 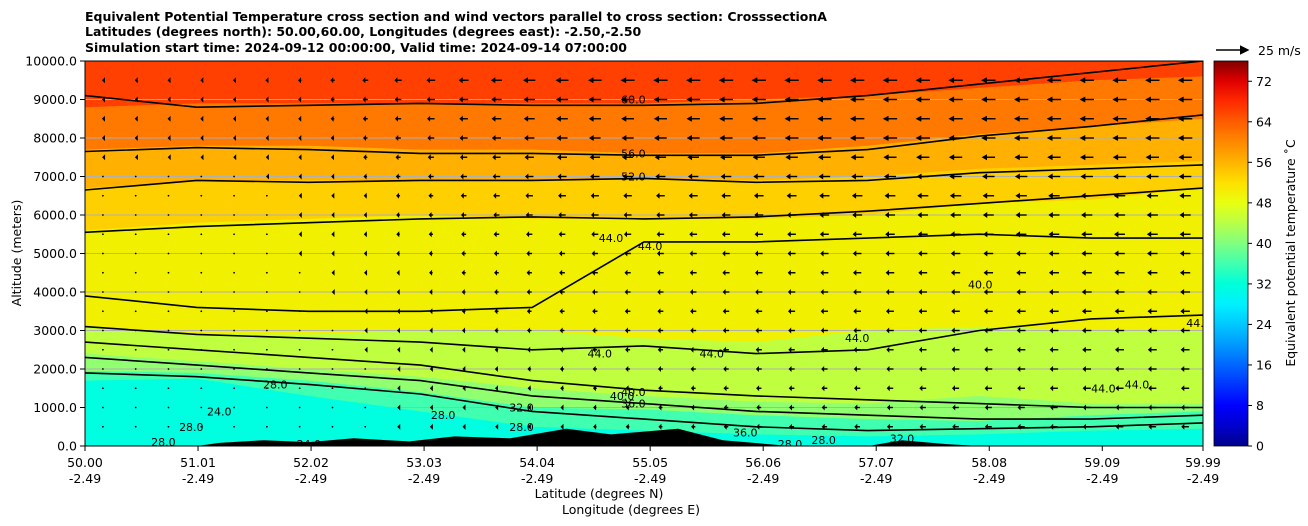 I want to click on x-tick-label-lat: 57.07, so click(x=876, y=462).